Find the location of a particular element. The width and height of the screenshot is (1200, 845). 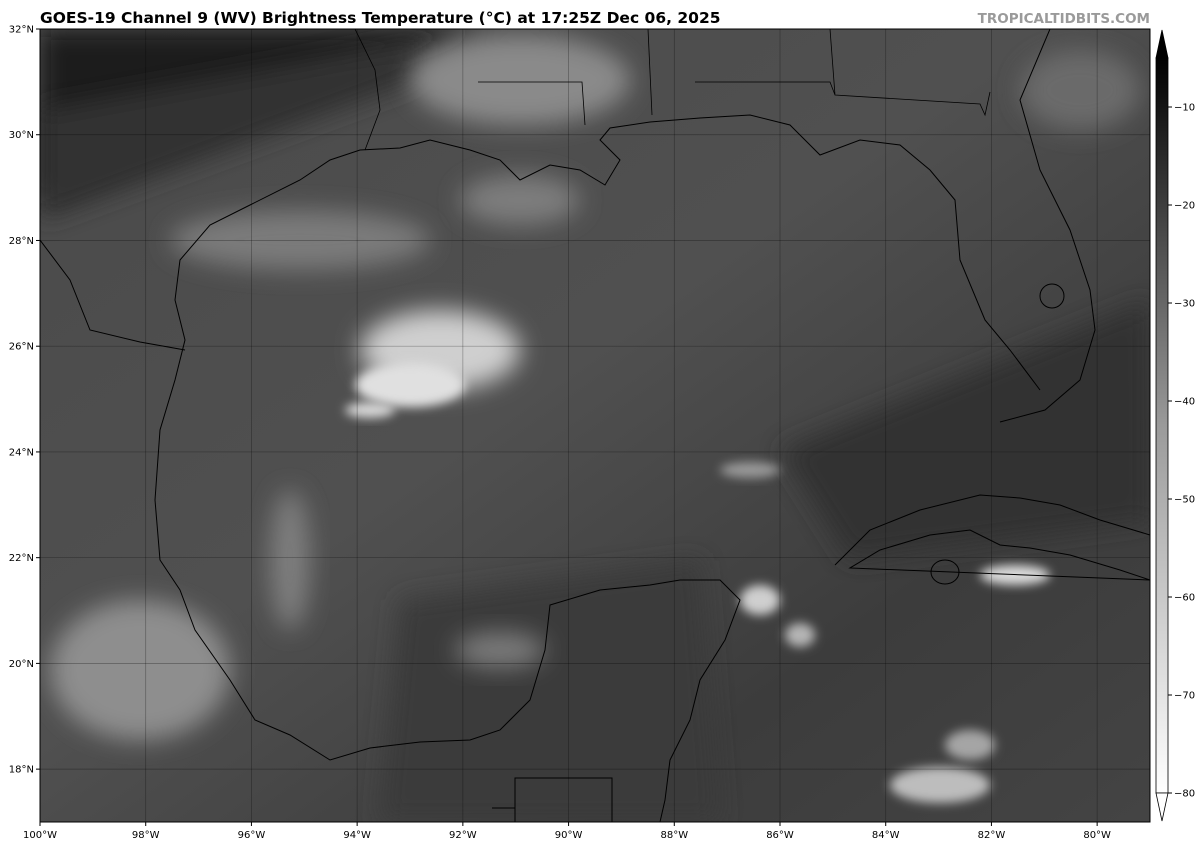

lon-tick-label: 98°W is located at coordinates (146, 835).